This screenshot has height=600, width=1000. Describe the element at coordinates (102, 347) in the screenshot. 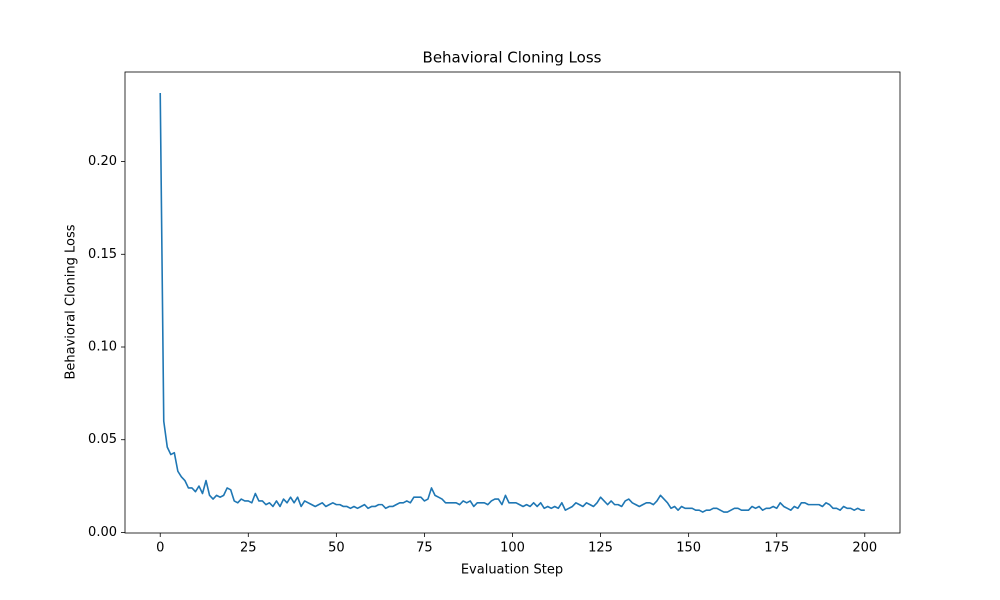

I see `y-tick-label: 0.10` at that location.